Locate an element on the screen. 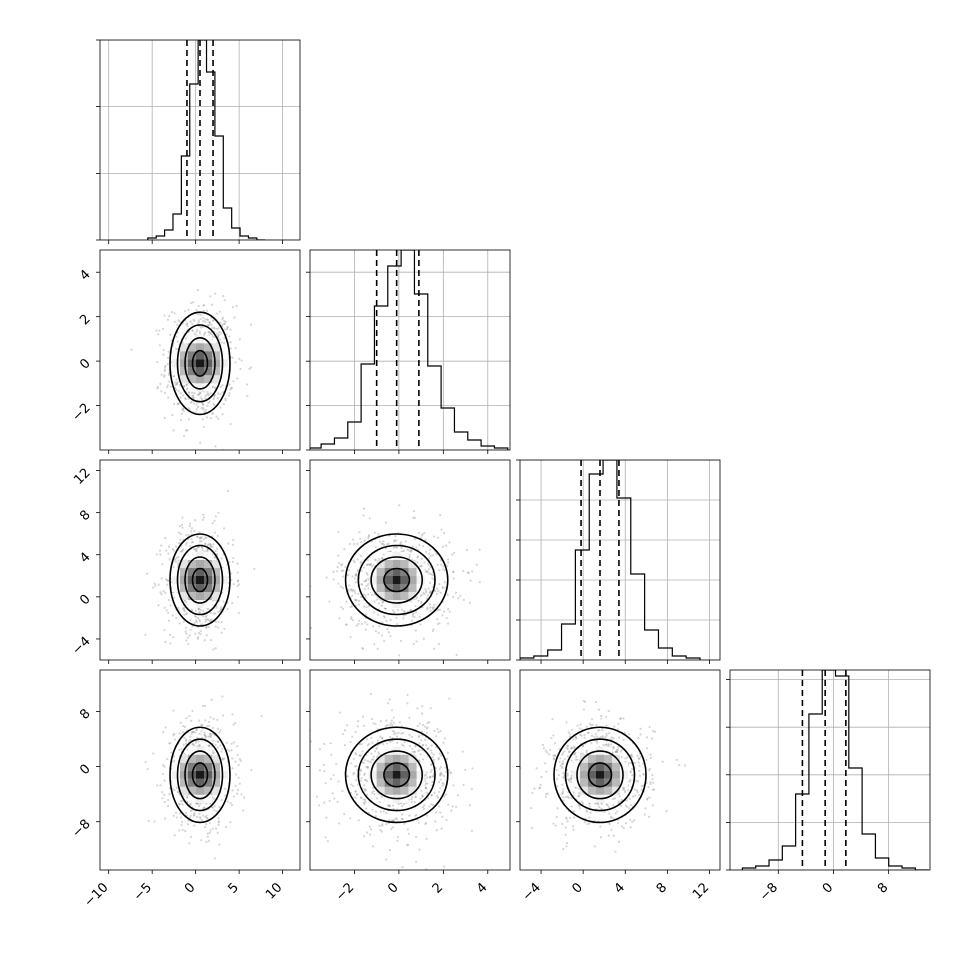  x-tick-label: −8 is located at coordinates (769, 892).